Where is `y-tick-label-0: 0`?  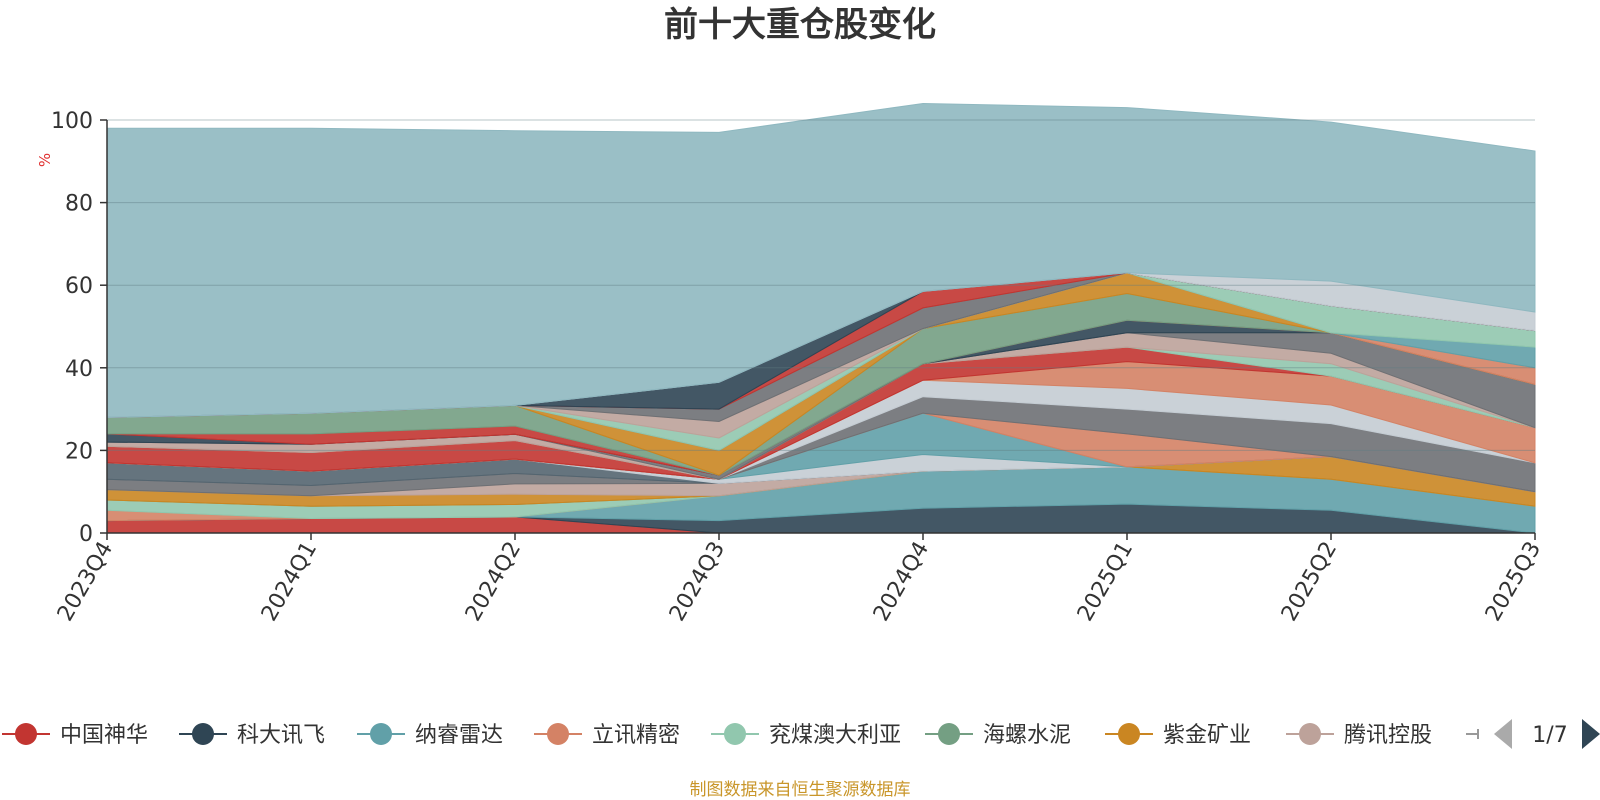 y-tick-label-0: 0 is located at coordinates (86, 534).